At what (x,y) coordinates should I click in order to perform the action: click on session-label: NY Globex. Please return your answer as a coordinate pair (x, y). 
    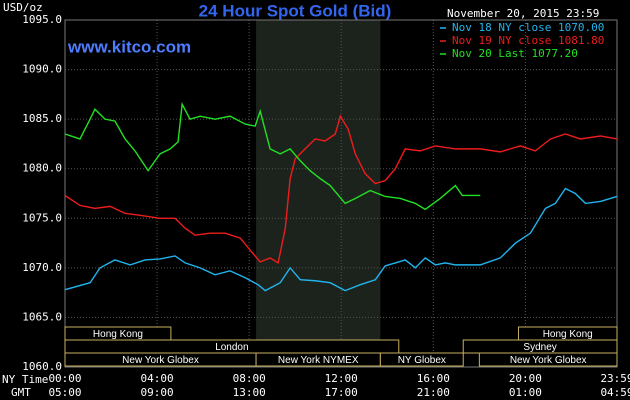
    Looking at the image, I should click on (422, 360).